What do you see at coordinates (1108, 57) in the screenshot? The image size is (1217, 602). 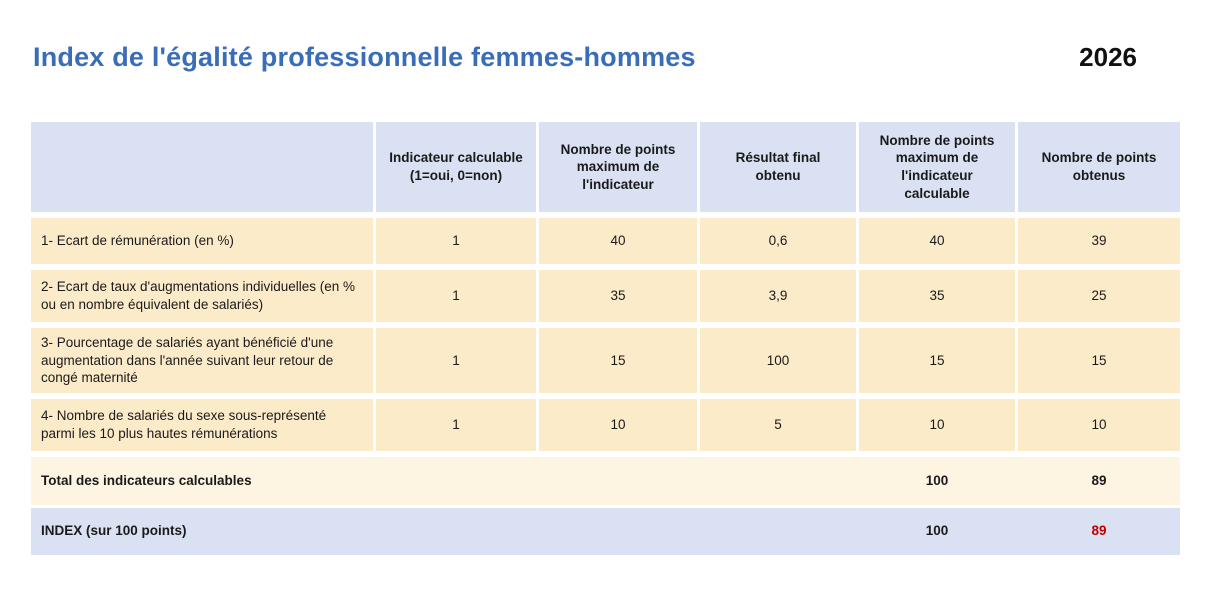 I see `report-year: 2026` at bounding box center [1108, 57].